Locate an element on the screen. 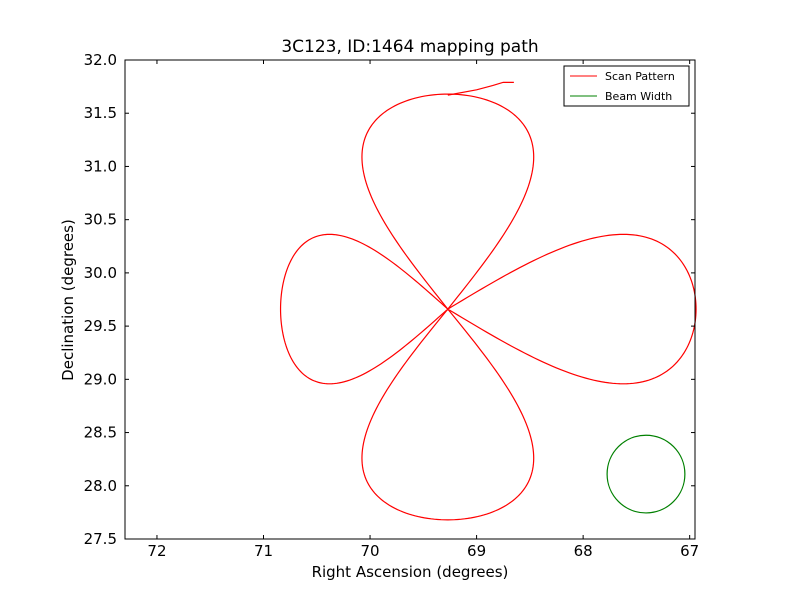  y-tick-label: 29.0 is located at coordinates (100, 379).